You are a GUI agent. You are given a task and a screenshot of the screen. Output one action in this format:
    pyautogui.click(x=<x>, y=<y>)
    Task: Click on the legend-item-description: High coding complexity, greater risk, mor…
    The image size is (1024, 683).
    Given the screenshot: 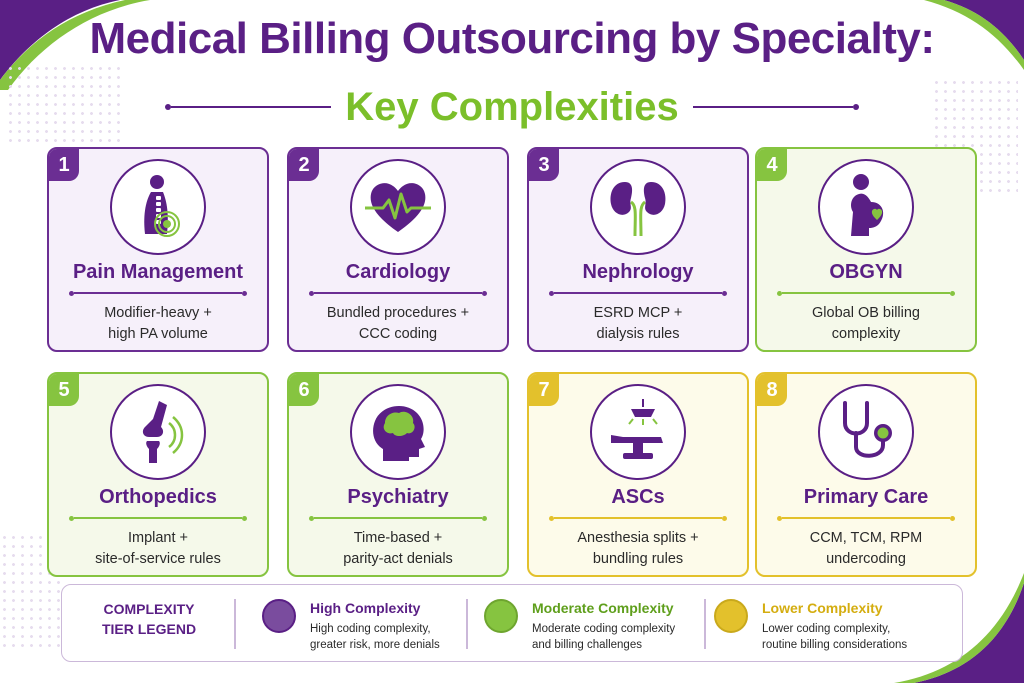 What is the action you would take?
    pyautogui.click(x=375, y=637)
    